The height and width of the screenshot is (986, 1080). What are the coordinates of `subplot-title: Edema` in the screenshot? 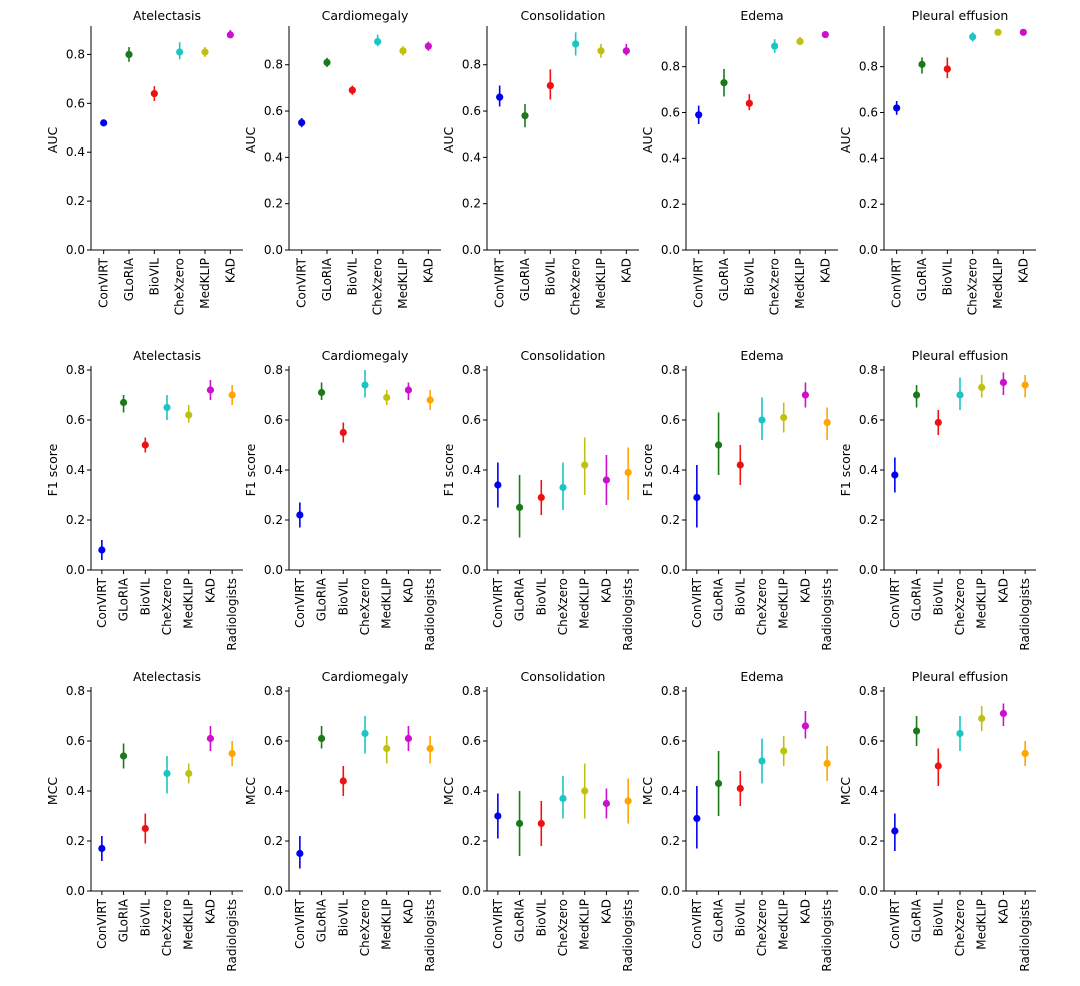 It's located at (761, 355).